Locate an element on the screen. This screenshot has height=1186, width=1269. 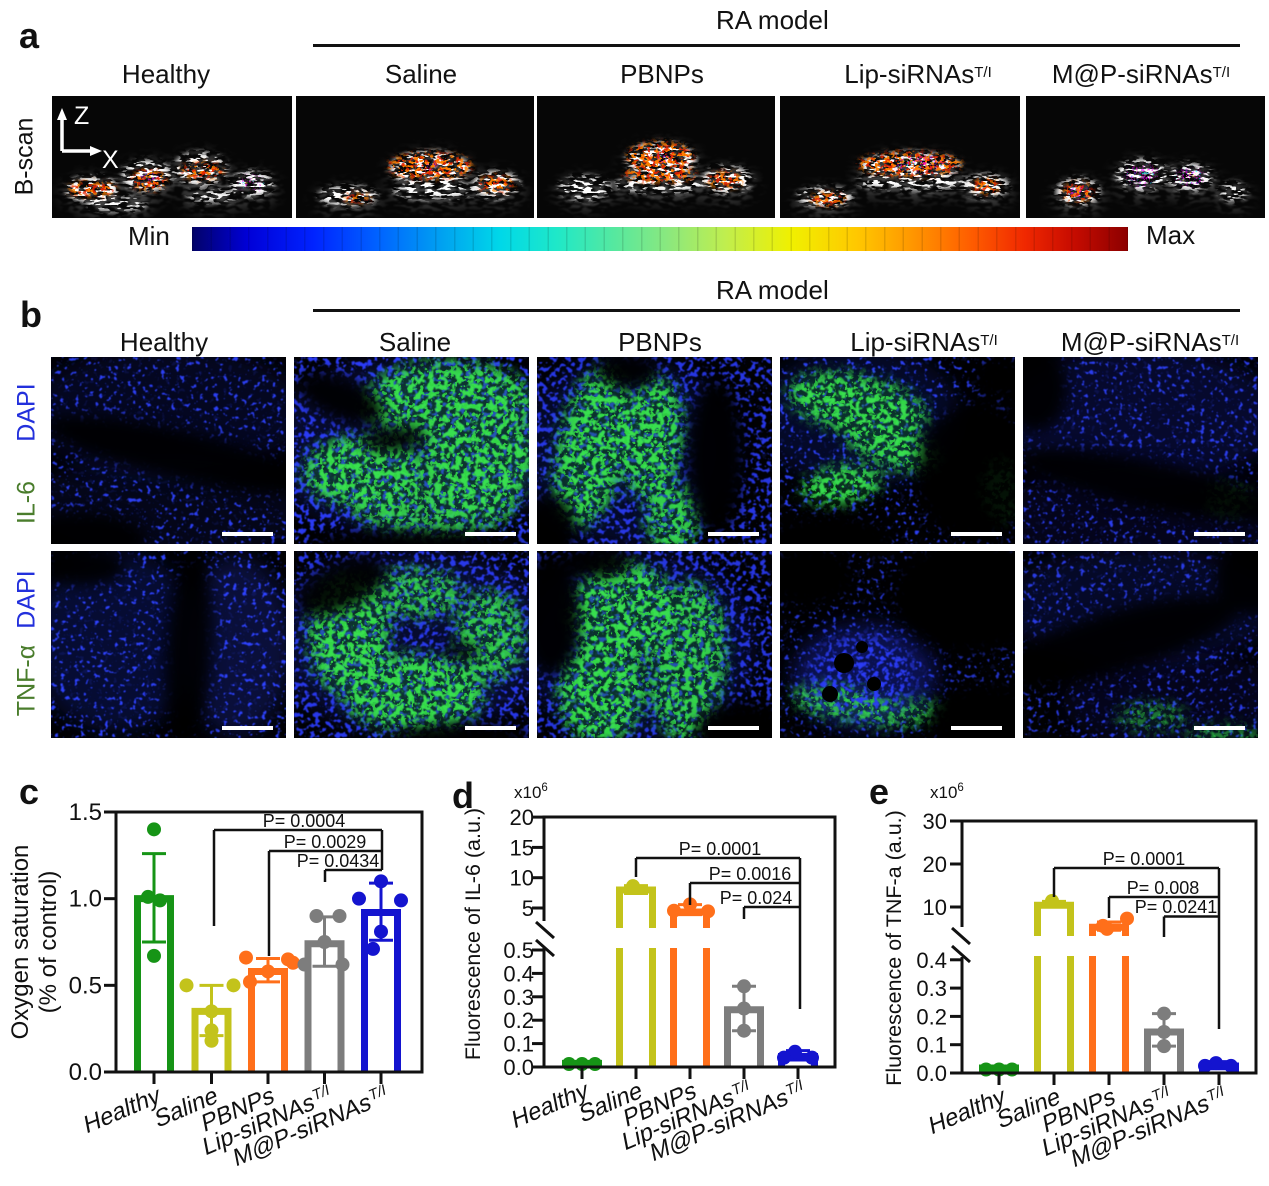
svg-text: 5 is located at coordinates (528, 908).